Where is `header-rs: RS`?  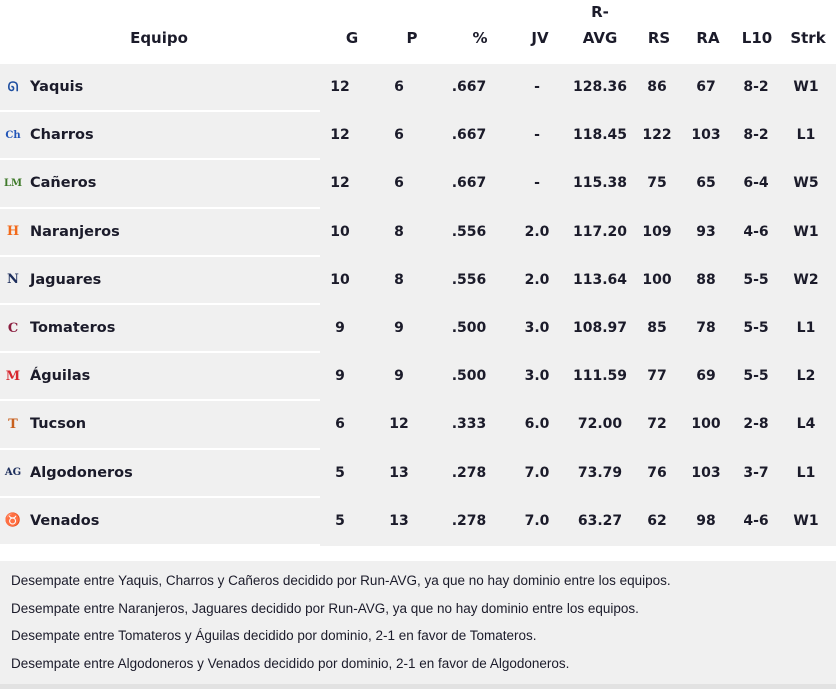
header-rs: RS is located at coordinates (659, 38).